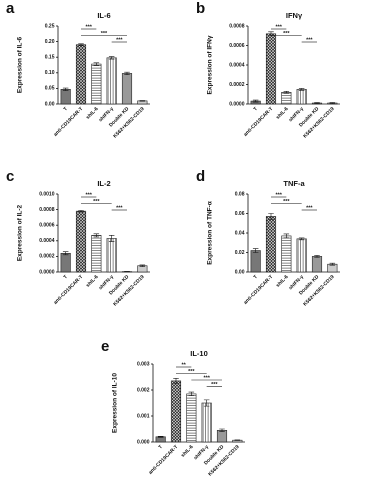  I want to click on significance-label: **, so click(184, 365).